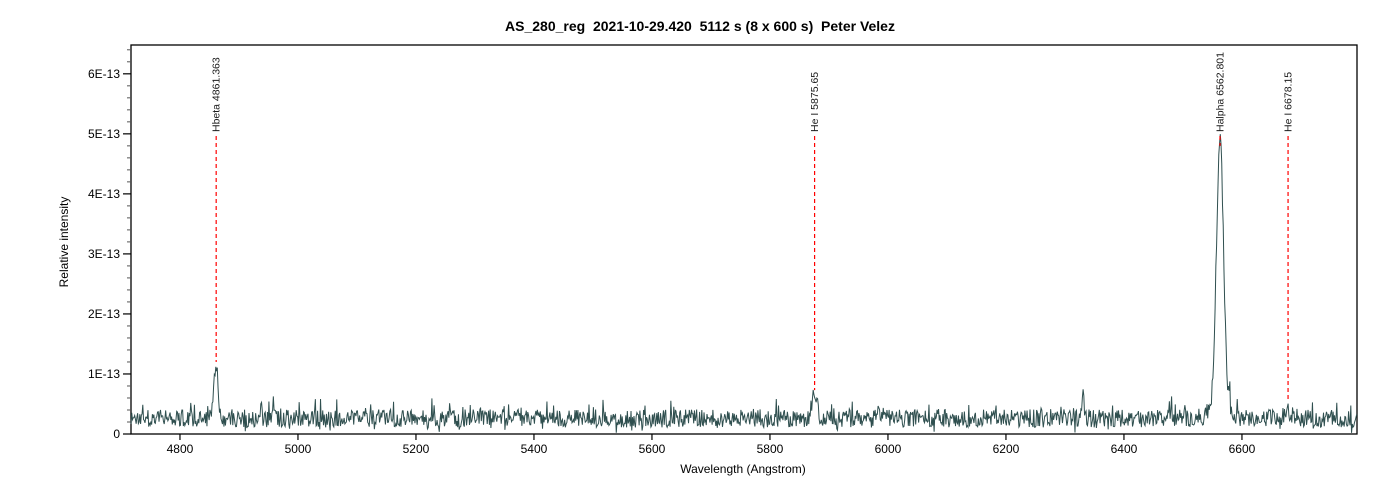 The height and width of the screenshot is (500, 1400). Describe the element at coordinates (1242, 449) in the screenshot. I see `x-tick-label: 6600` at that location.